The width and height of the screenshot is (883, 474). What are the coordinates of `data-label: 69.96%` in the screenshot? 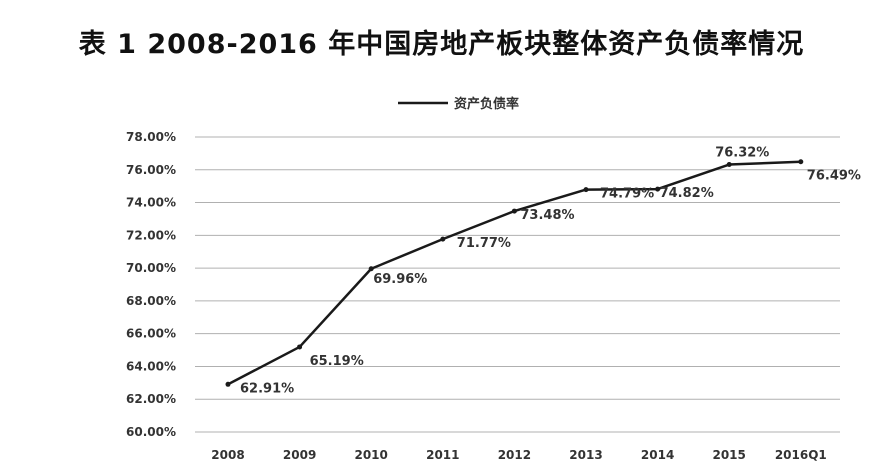 It's located at (400, 279).